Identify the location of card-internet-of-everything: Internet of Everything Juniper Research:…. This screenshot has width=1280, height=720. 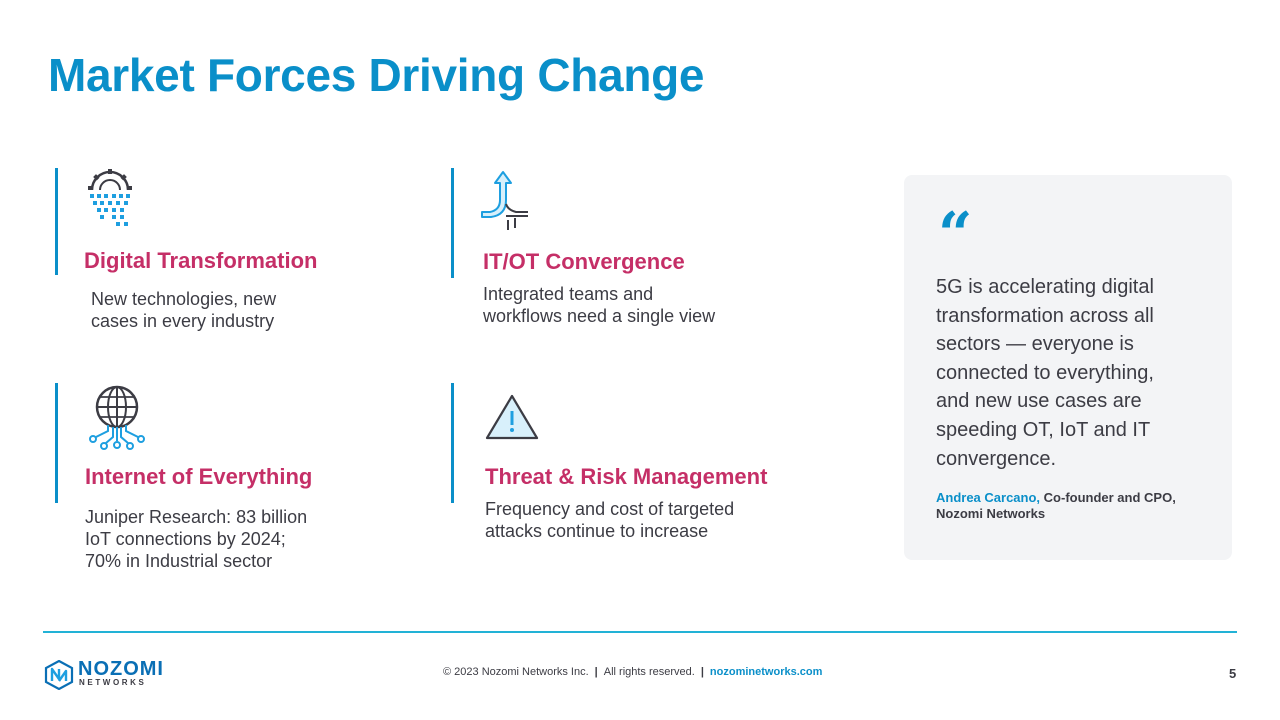
(235, 483).